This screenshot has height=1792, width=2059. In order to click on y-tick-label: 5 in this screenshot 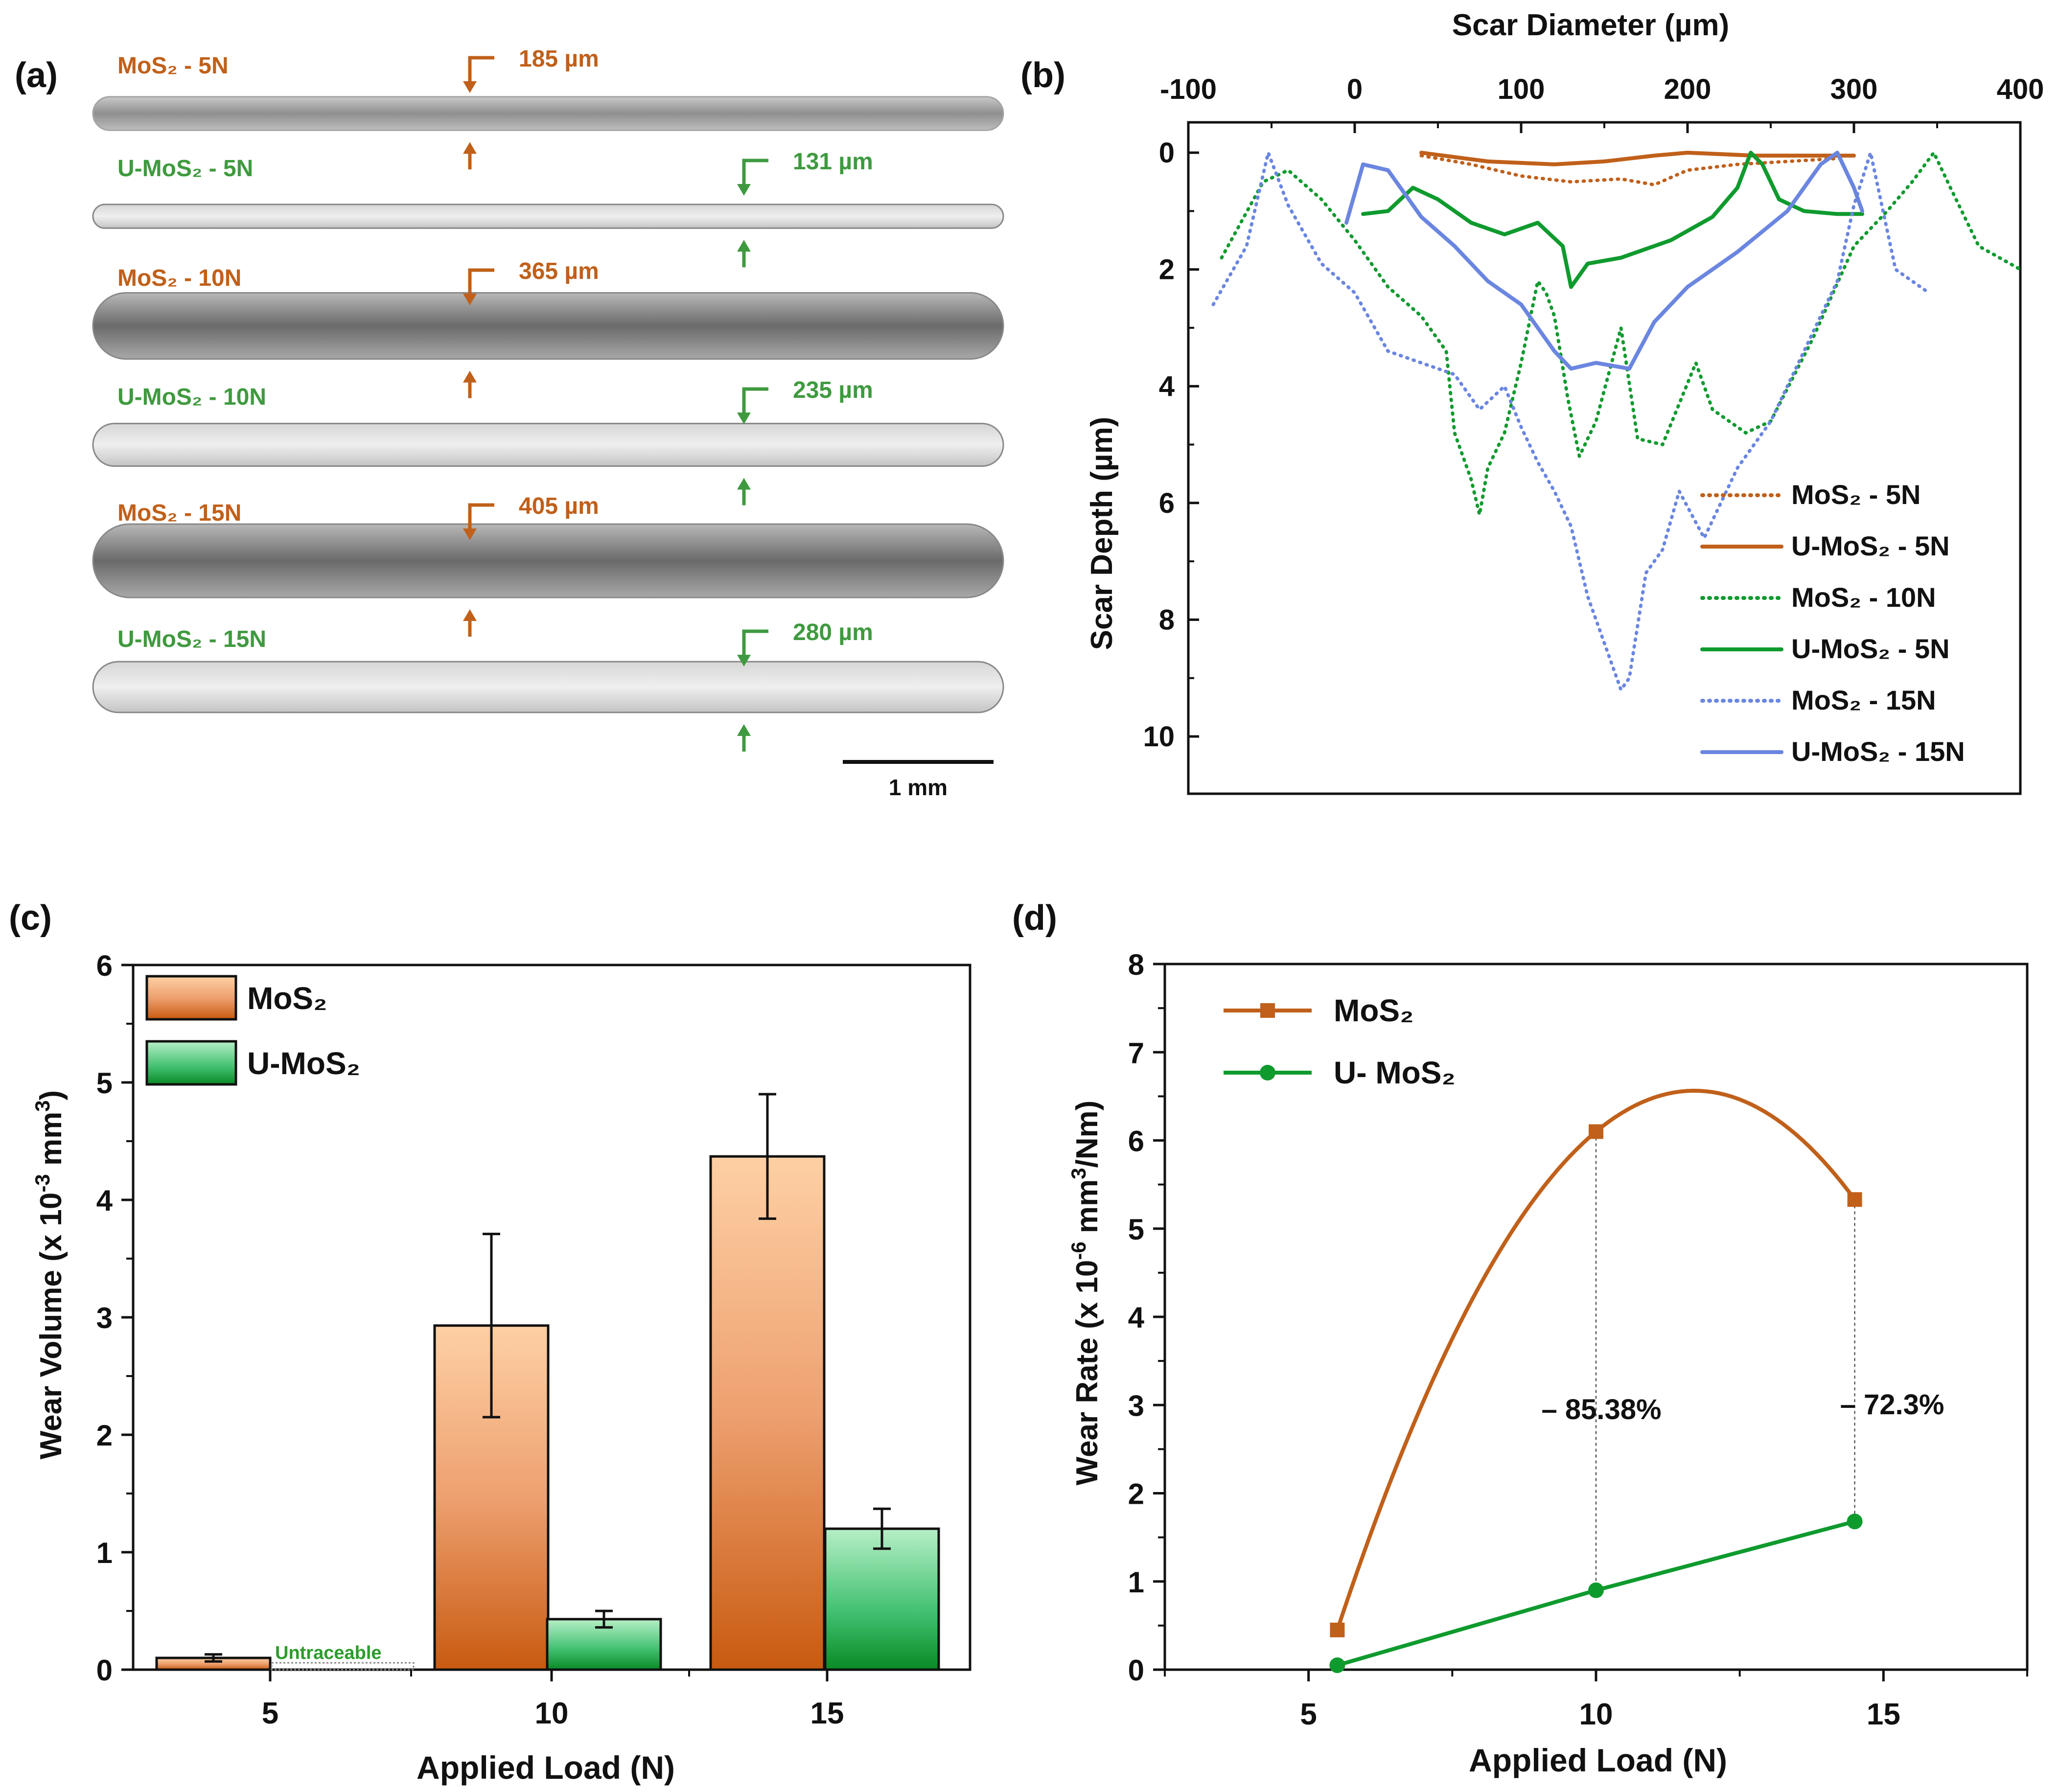, I will do `click(104, 1083)`.